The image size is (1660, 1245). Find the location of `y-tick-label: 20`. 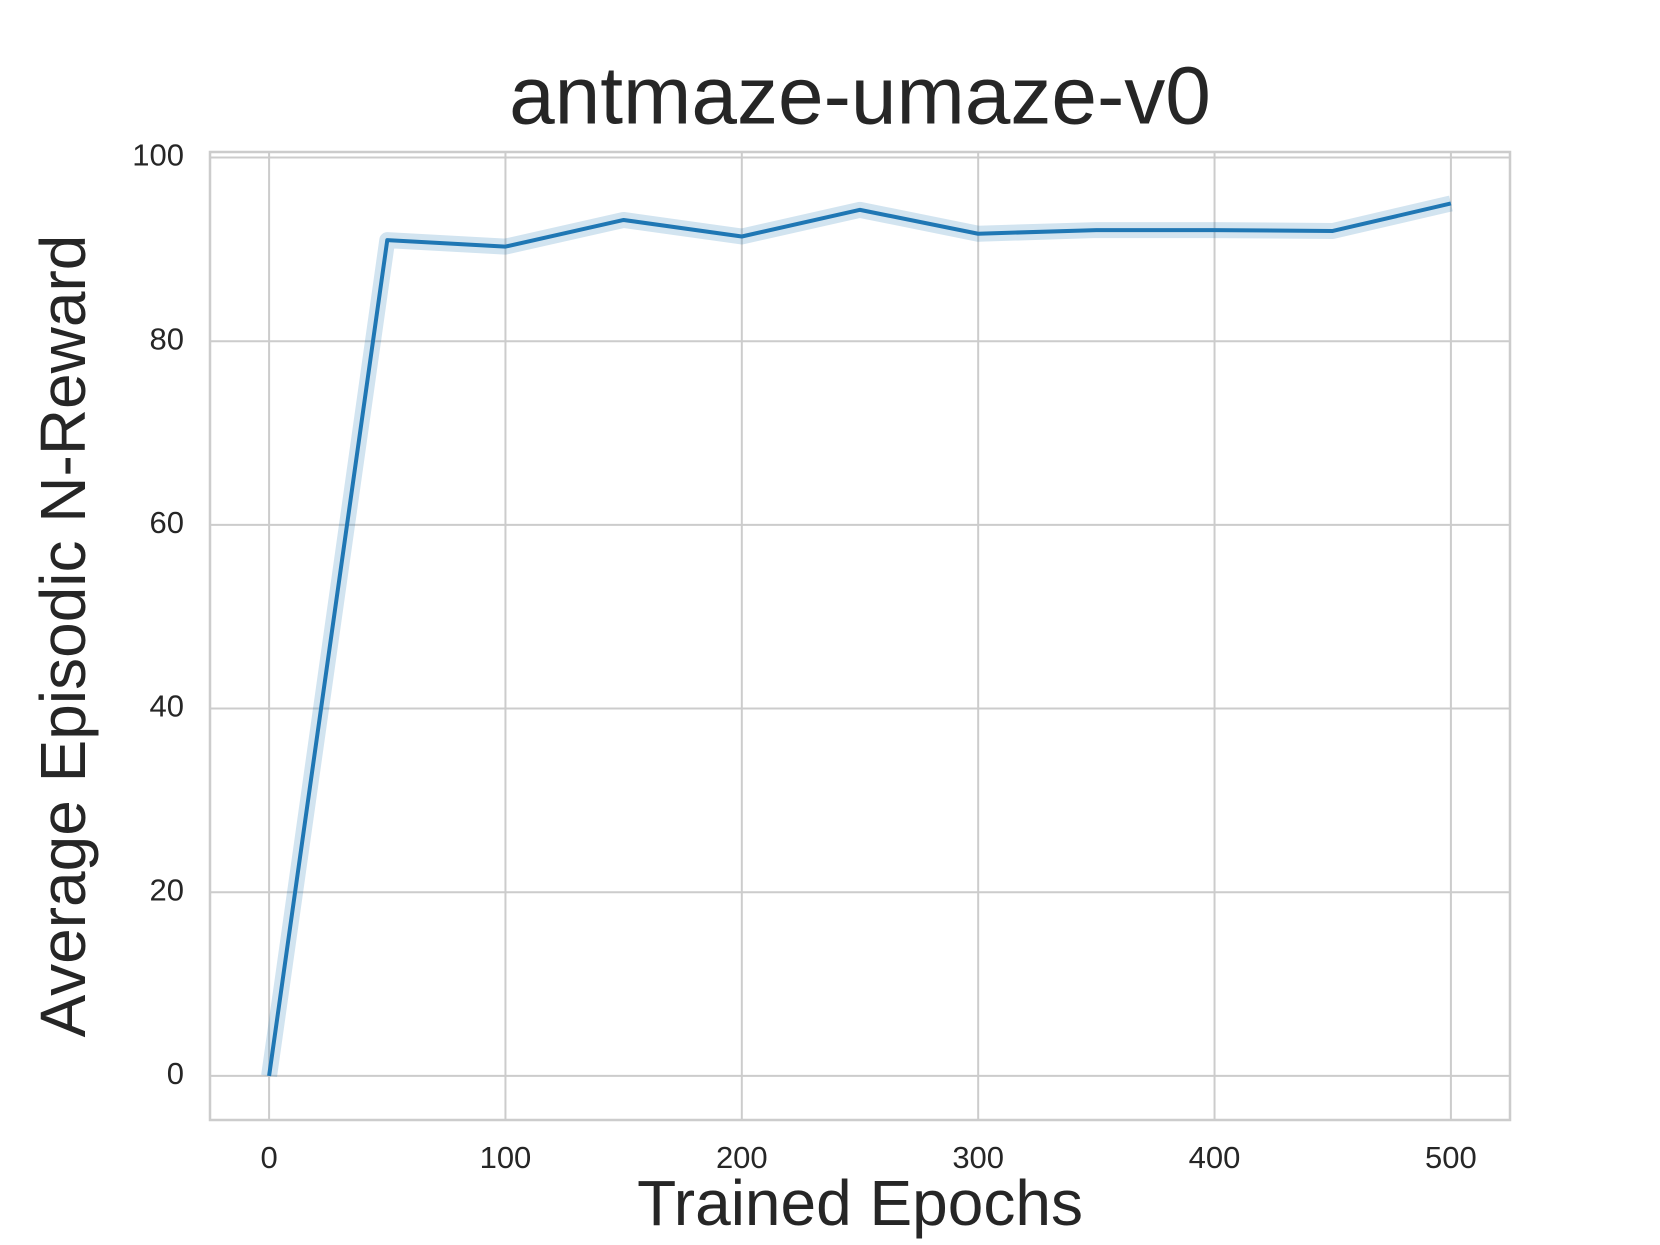

y-tick-label: 20 is located at coordinates (167, 889).